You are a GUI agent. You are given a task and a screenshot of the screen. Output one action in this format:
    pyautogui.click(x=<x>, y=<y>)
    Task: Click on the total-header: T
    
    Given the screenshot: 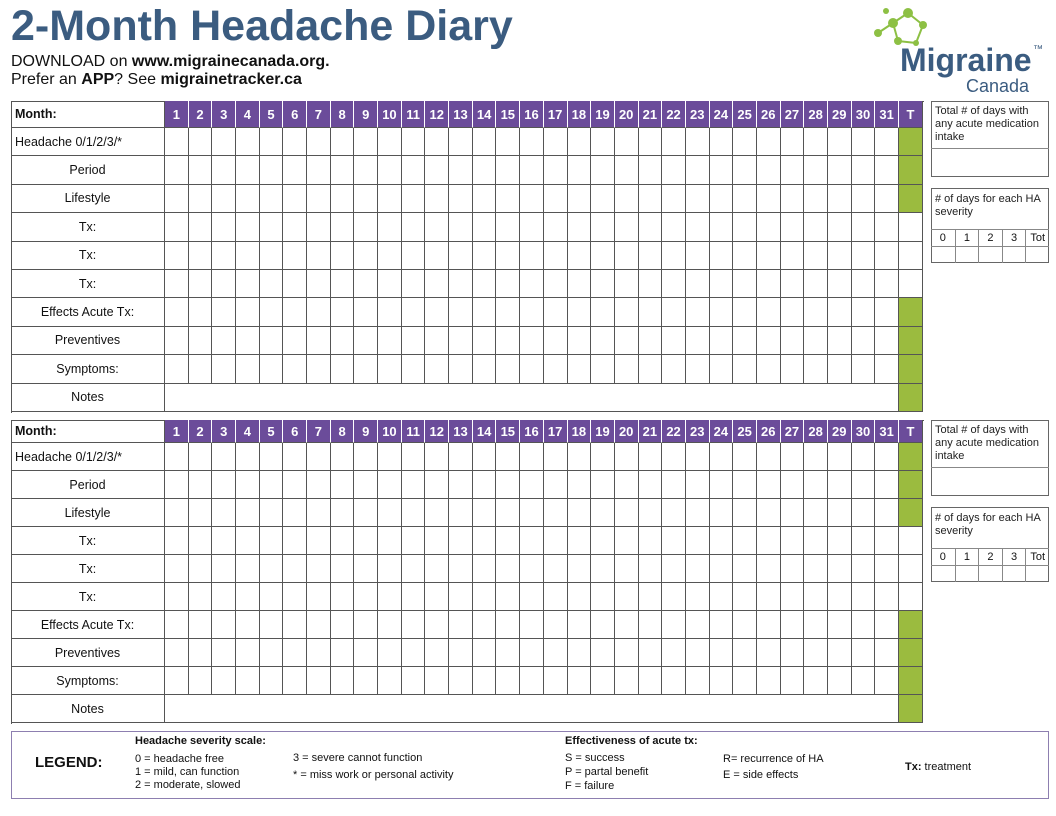 What is the action you would take?
    pyautogui.click(x=911, y=431)
    